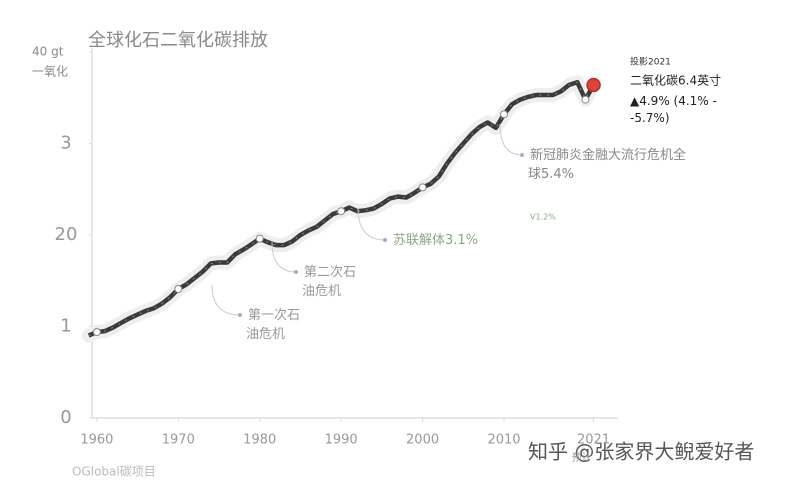 The width and height of the screenshot is (797, 484). What do you see at coordinates (593, 440) in the screenshot?
I see `x-tick-label: 2021` at bounding box center [593, 440].